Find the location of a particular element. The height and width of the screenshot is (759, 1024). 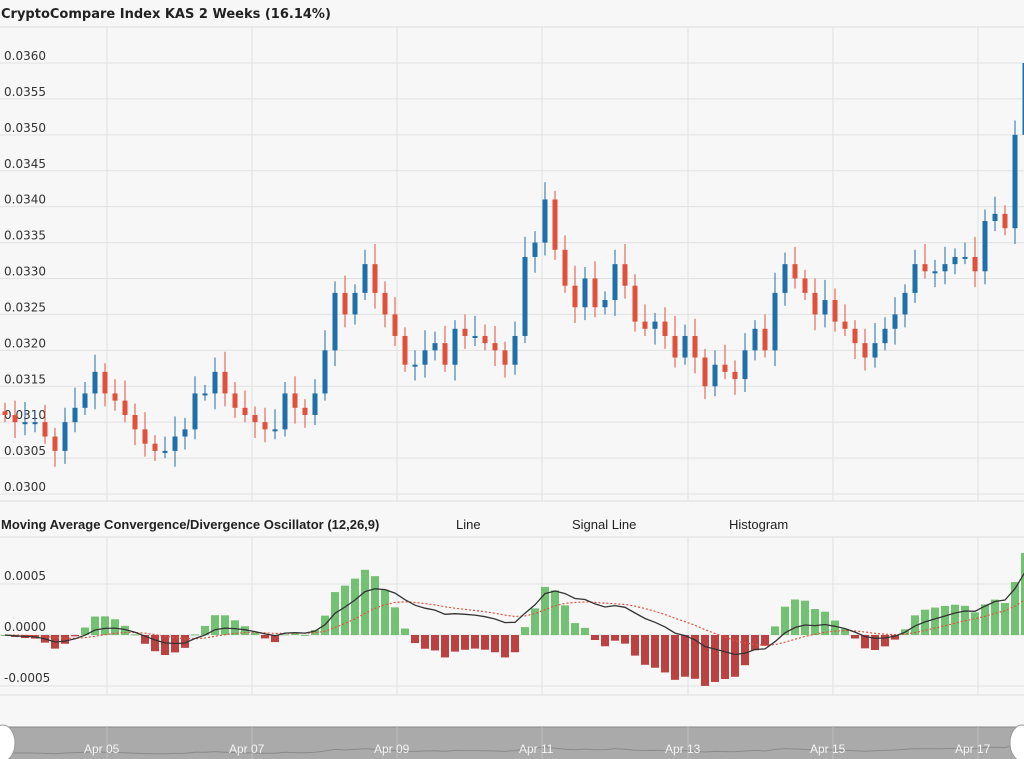

navigator-series is located at coordinates (514, 748).